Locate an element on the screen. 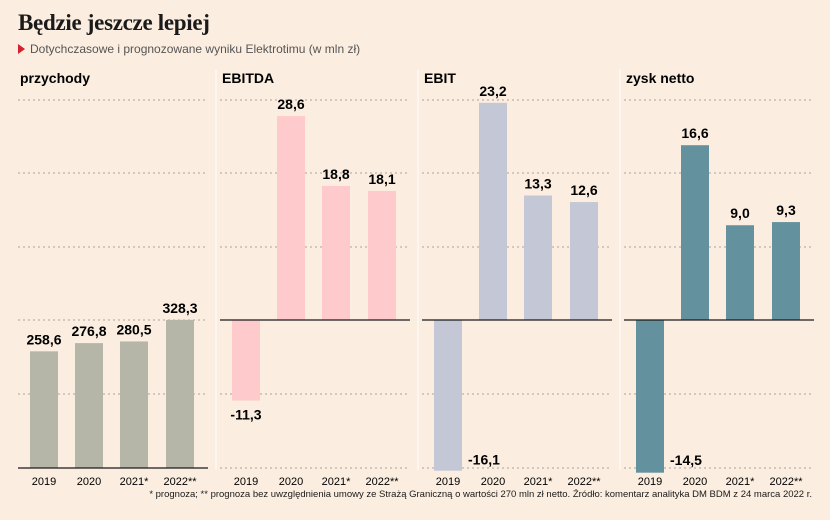 Image resolution: width=830 pixels, height=520 pixels. panel-title-przychody: przychody is located at coordinates (55, 78).